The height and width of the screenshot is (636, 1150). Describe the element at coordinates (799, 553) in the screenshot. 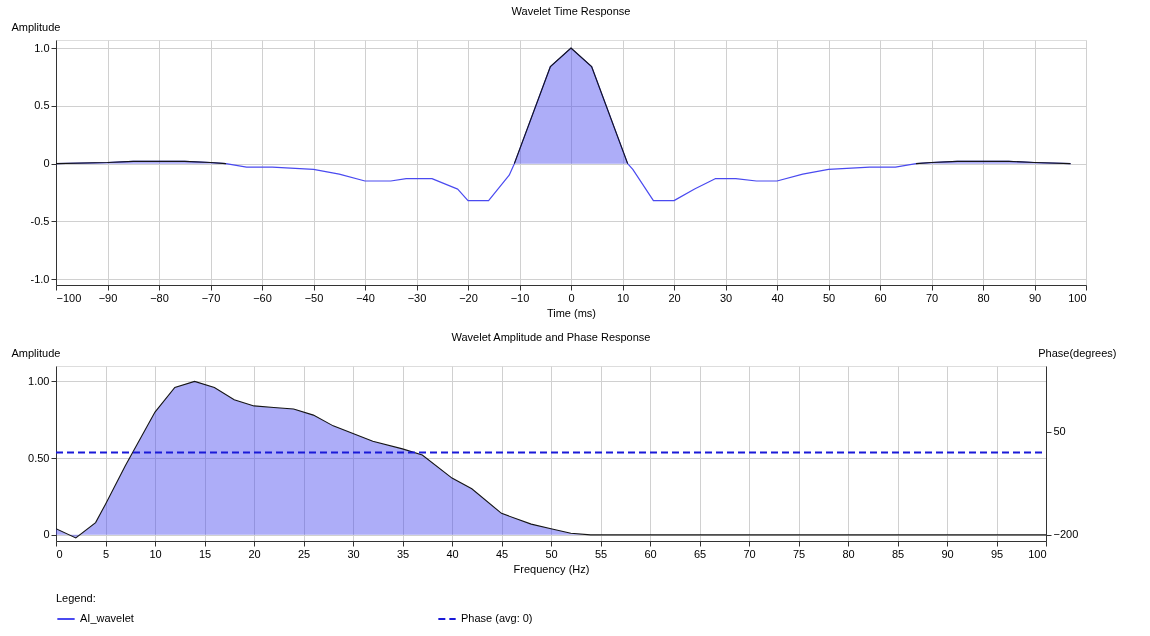

I see `x-tick-label: 75` at that location.